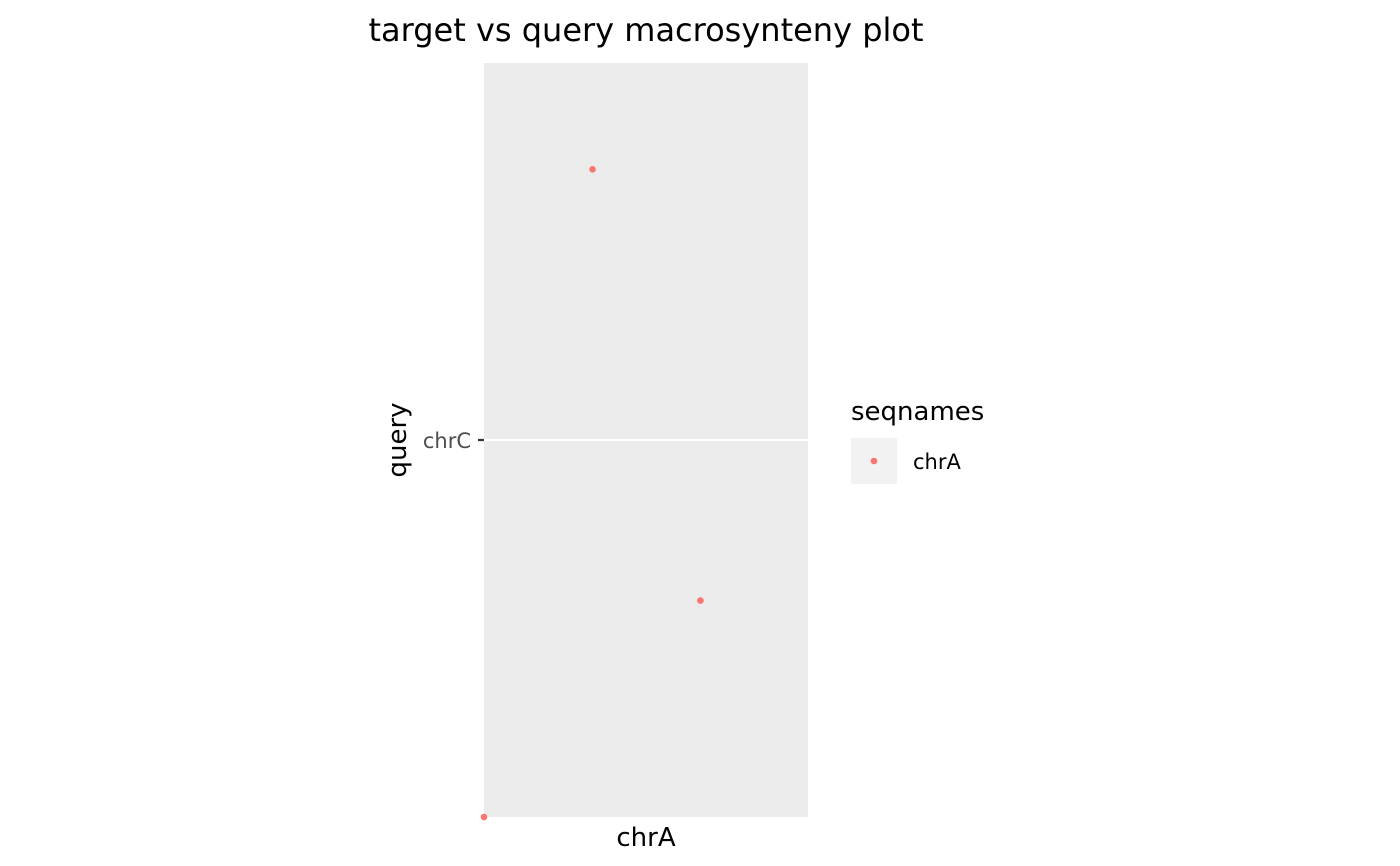 The image size is (1400, 866). I want to click on chart-title: target vs query macrosynteny plot, so click(645, 30).